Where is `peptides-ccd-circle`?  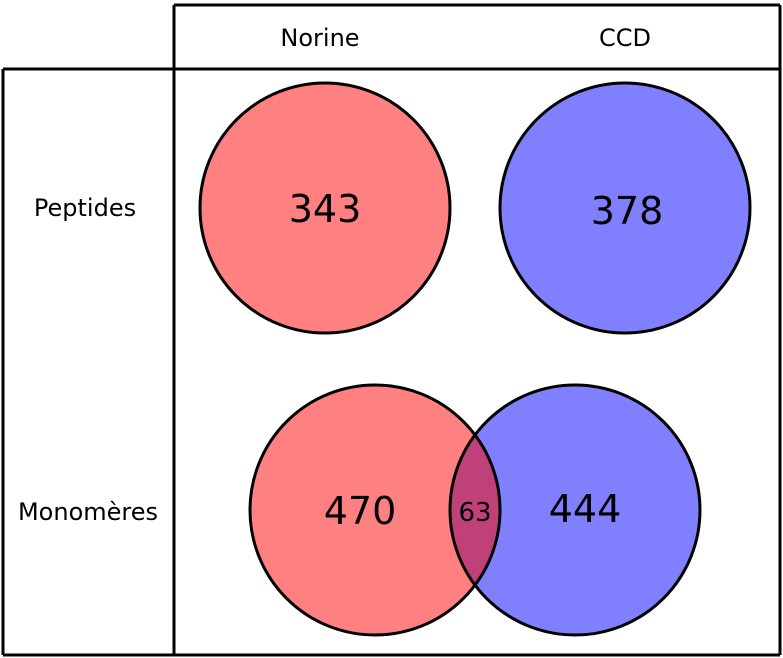
peptides-ccd-circle is located at coordinates (625, 208).